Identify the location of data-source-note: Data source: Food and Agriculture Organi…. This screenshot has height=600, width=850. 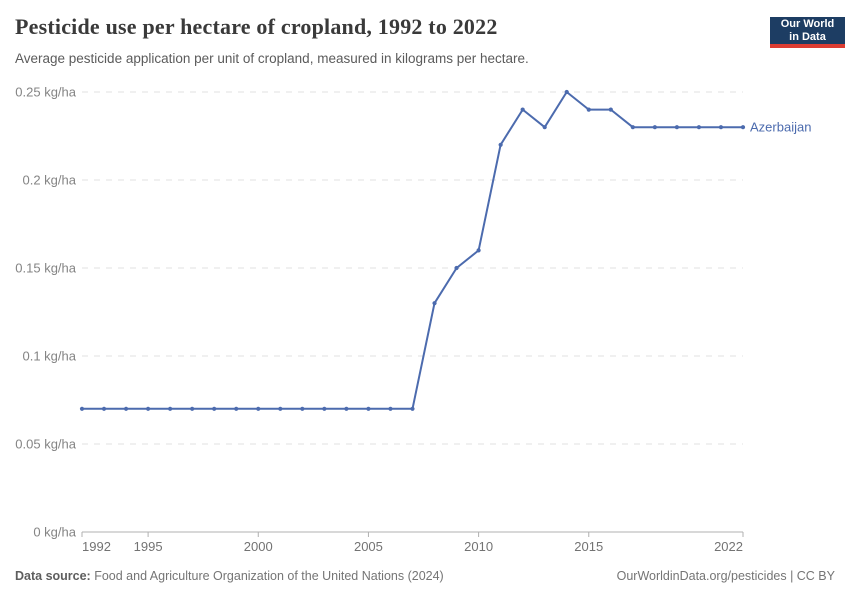
(229, 576).